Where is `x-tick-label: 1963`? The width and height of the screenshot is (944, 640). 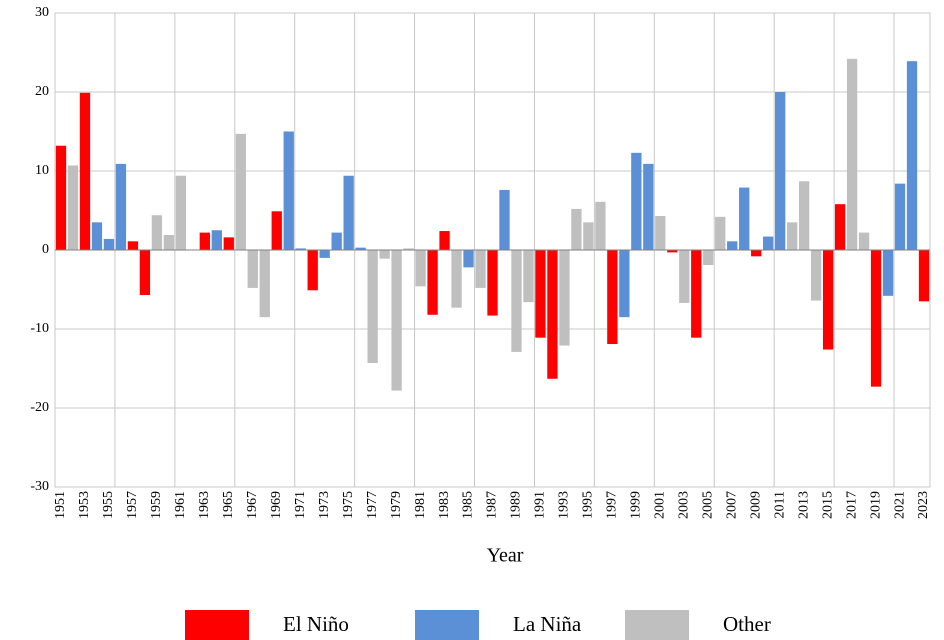 x-tick-label: 1963 is located at coordinates (204, 505).